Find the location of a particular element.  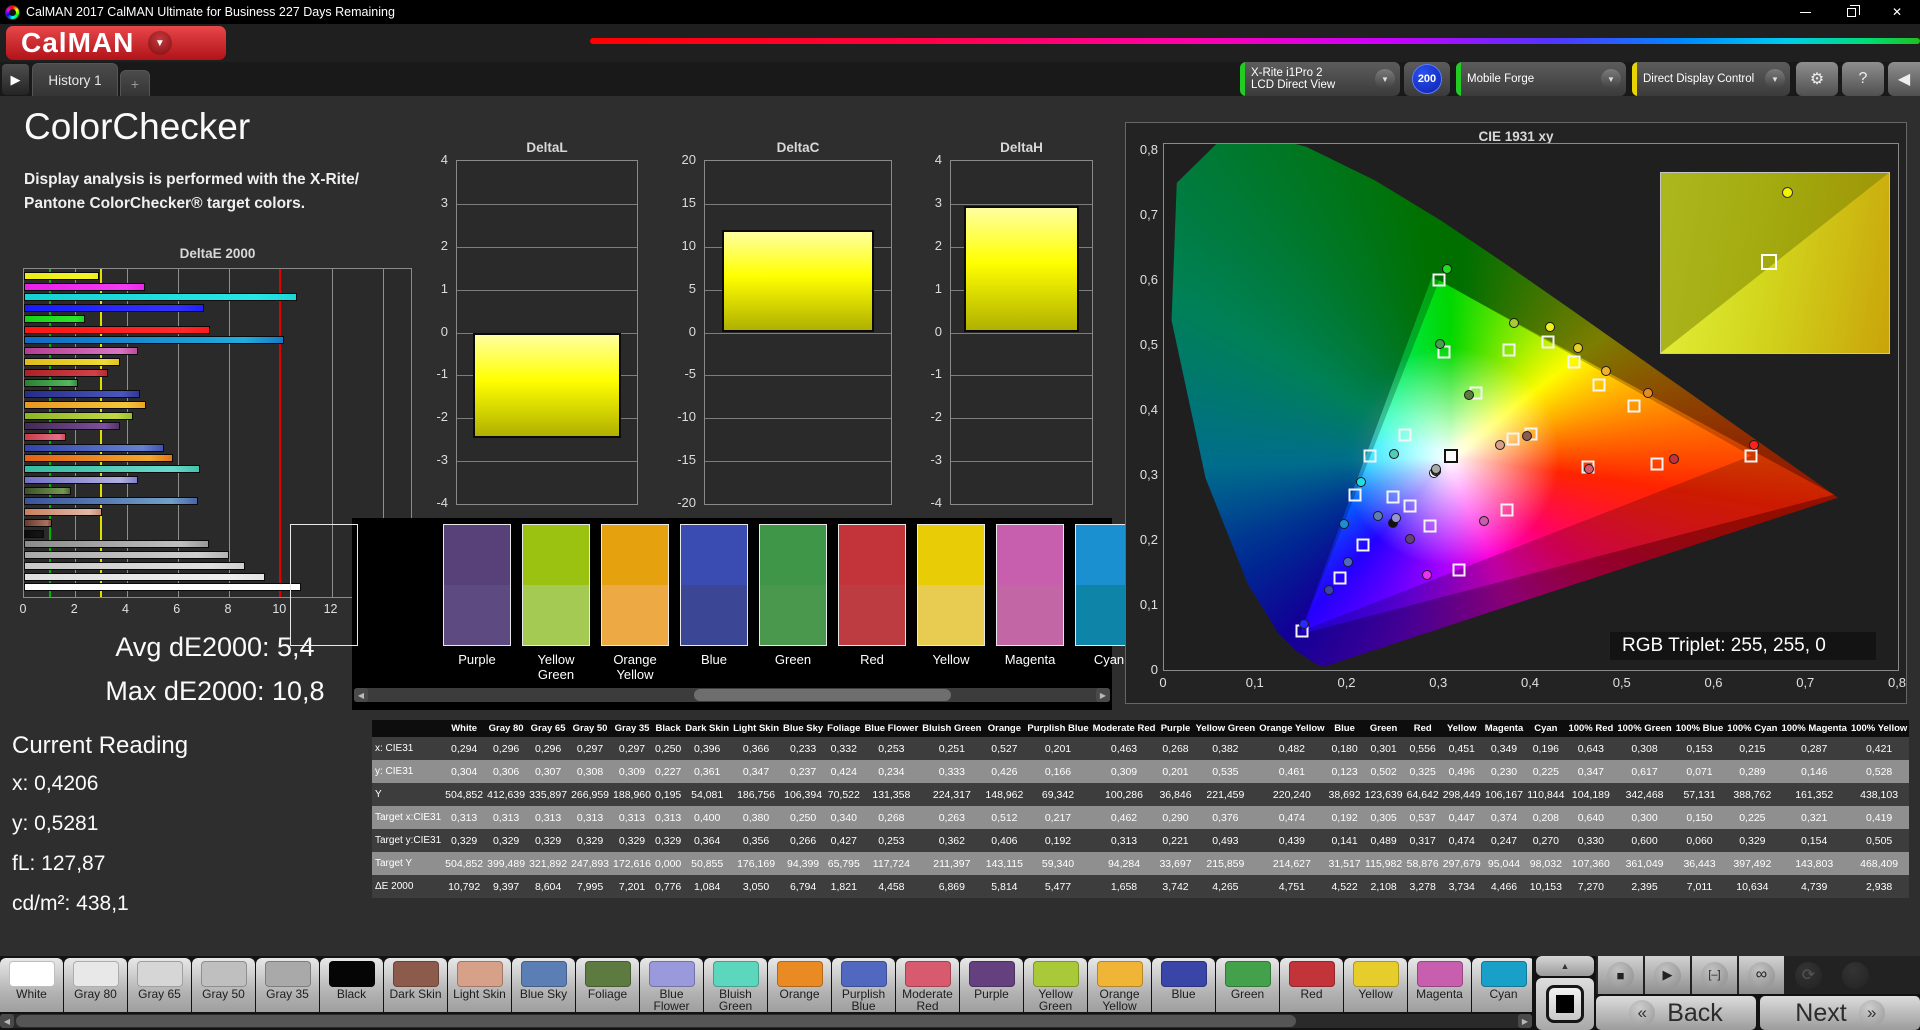

close-button: ✕ is located at coordinates (1897, 12).